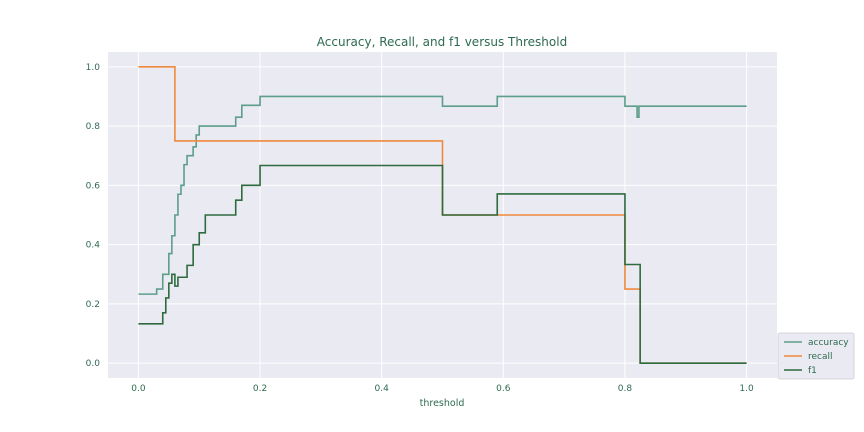 The height and width of the screenshot is (432, 864). What do you see at coordinates (93, 127) in the screenshot?
I see `y-tick-label-4: 0.8` at bounding box center [93, 127].